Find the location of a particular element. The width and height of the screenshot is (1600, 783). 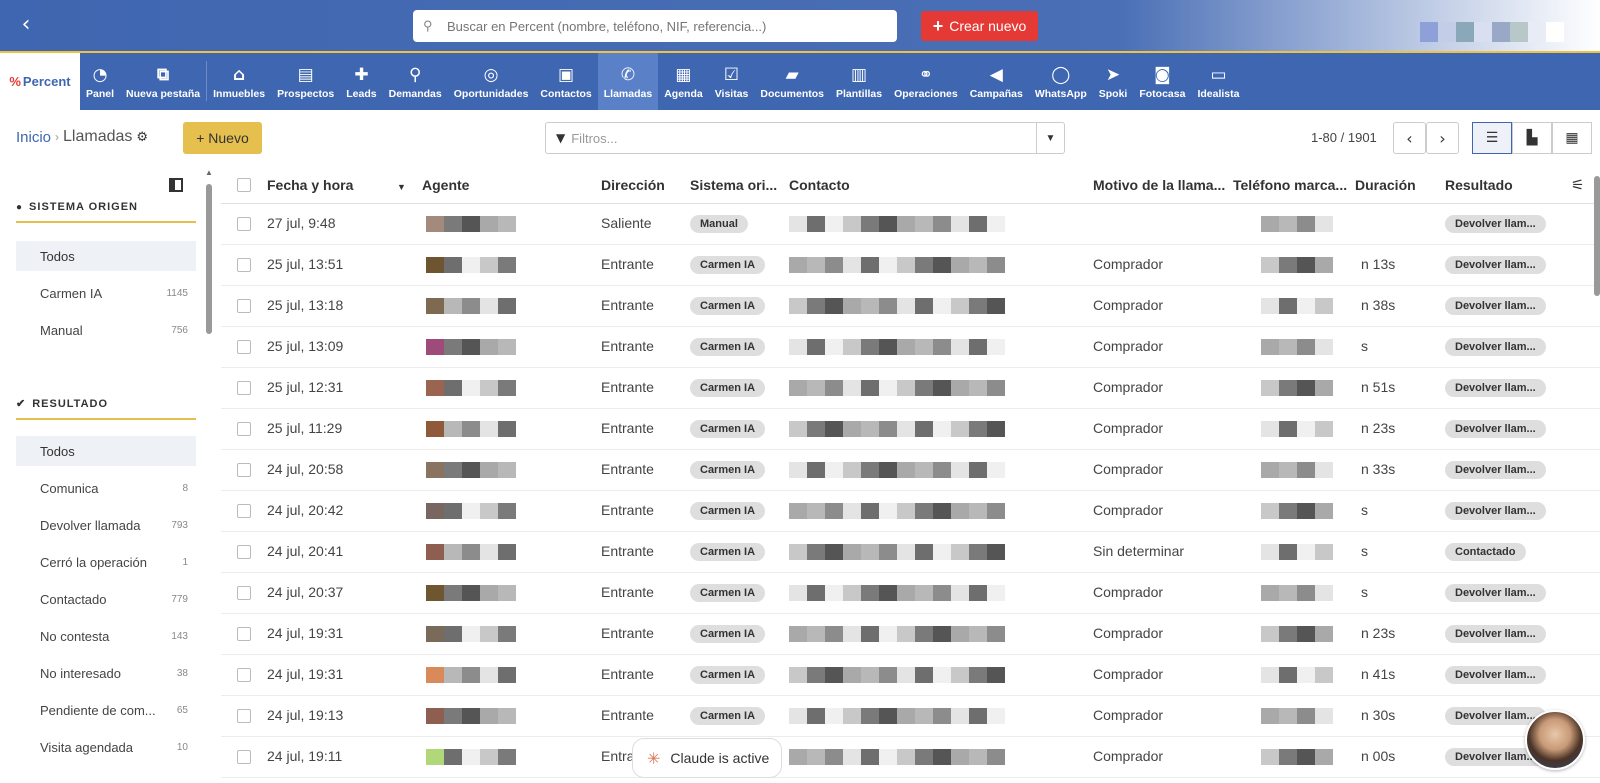

collapse-sidebar-icon is located at coordinates (176, 185).